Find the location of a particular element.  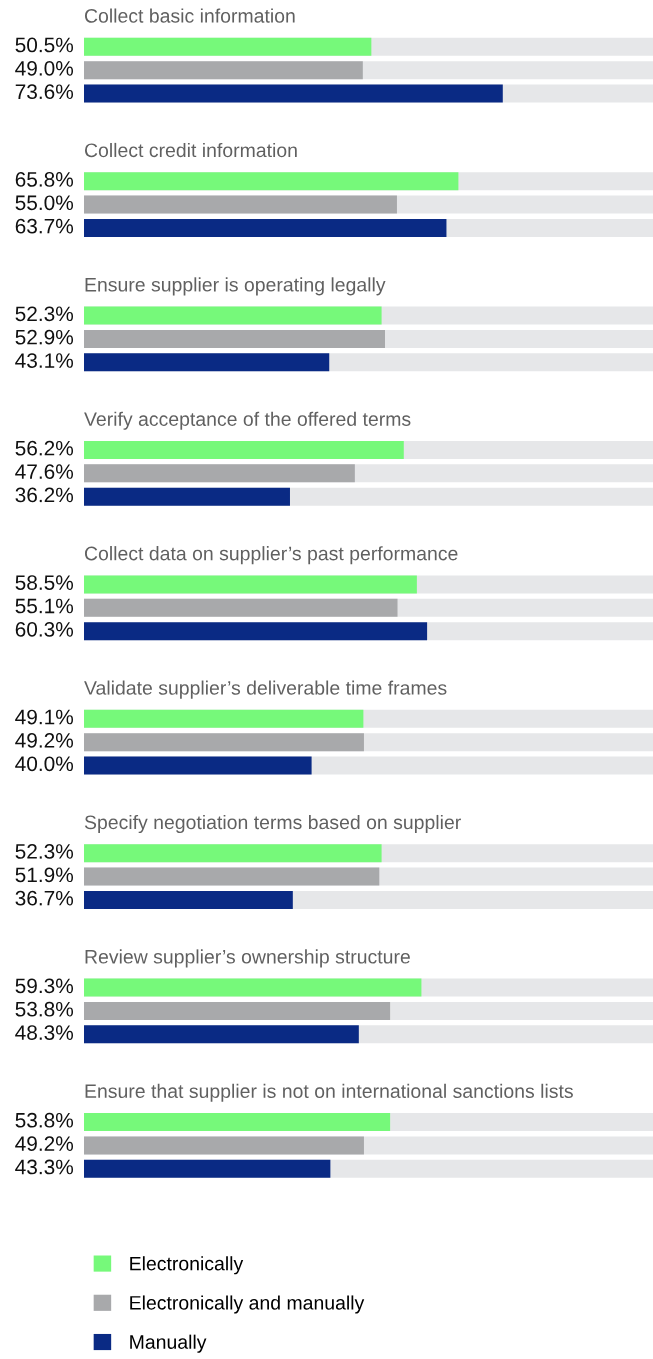

y-tick-label: Specify negotiation terms based on supplier is located at coordinates (272, 824).